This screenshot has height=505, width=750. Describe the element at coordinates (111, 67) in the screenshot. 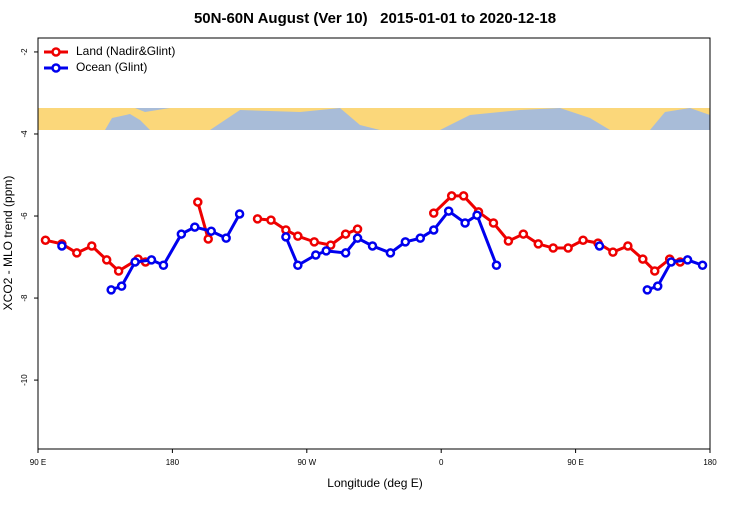

I see `legend-label: Ocean (Glint)` at that location.